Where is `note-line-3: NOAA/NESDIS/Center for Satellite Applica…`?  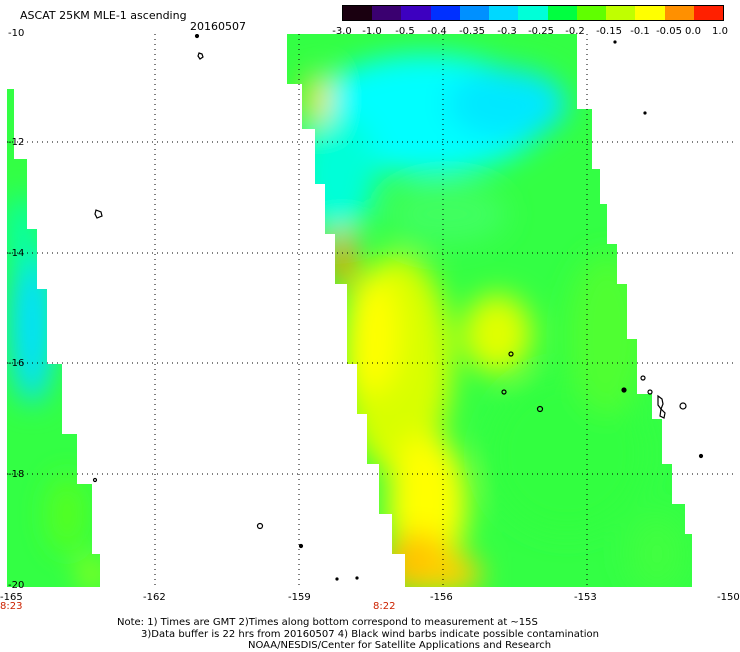
note-line-3: NOAA/NESDIS/Center for Satellite Applica… is located at coordinates (400, 645).